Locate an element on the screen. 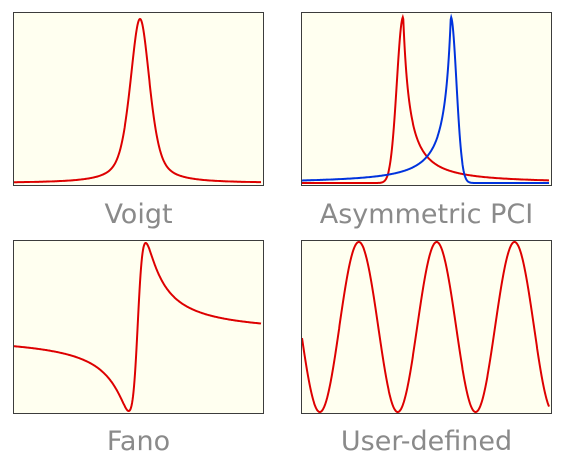 This screenshot has height=470, width=567. caption-user-defined: User-defined is located at coordinates (426, 441).